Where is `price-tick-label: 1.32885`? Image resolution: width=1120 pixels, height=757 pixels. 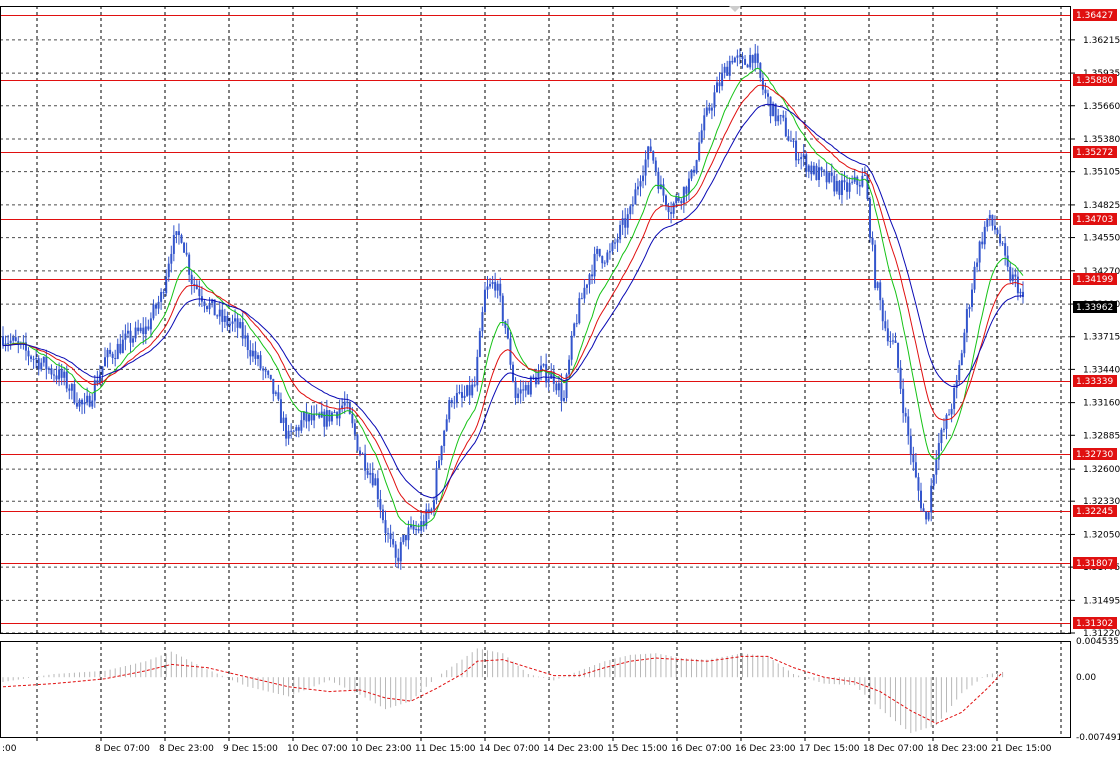
price-tick-label: 1.32885 is located at coordinates (1101, 436).